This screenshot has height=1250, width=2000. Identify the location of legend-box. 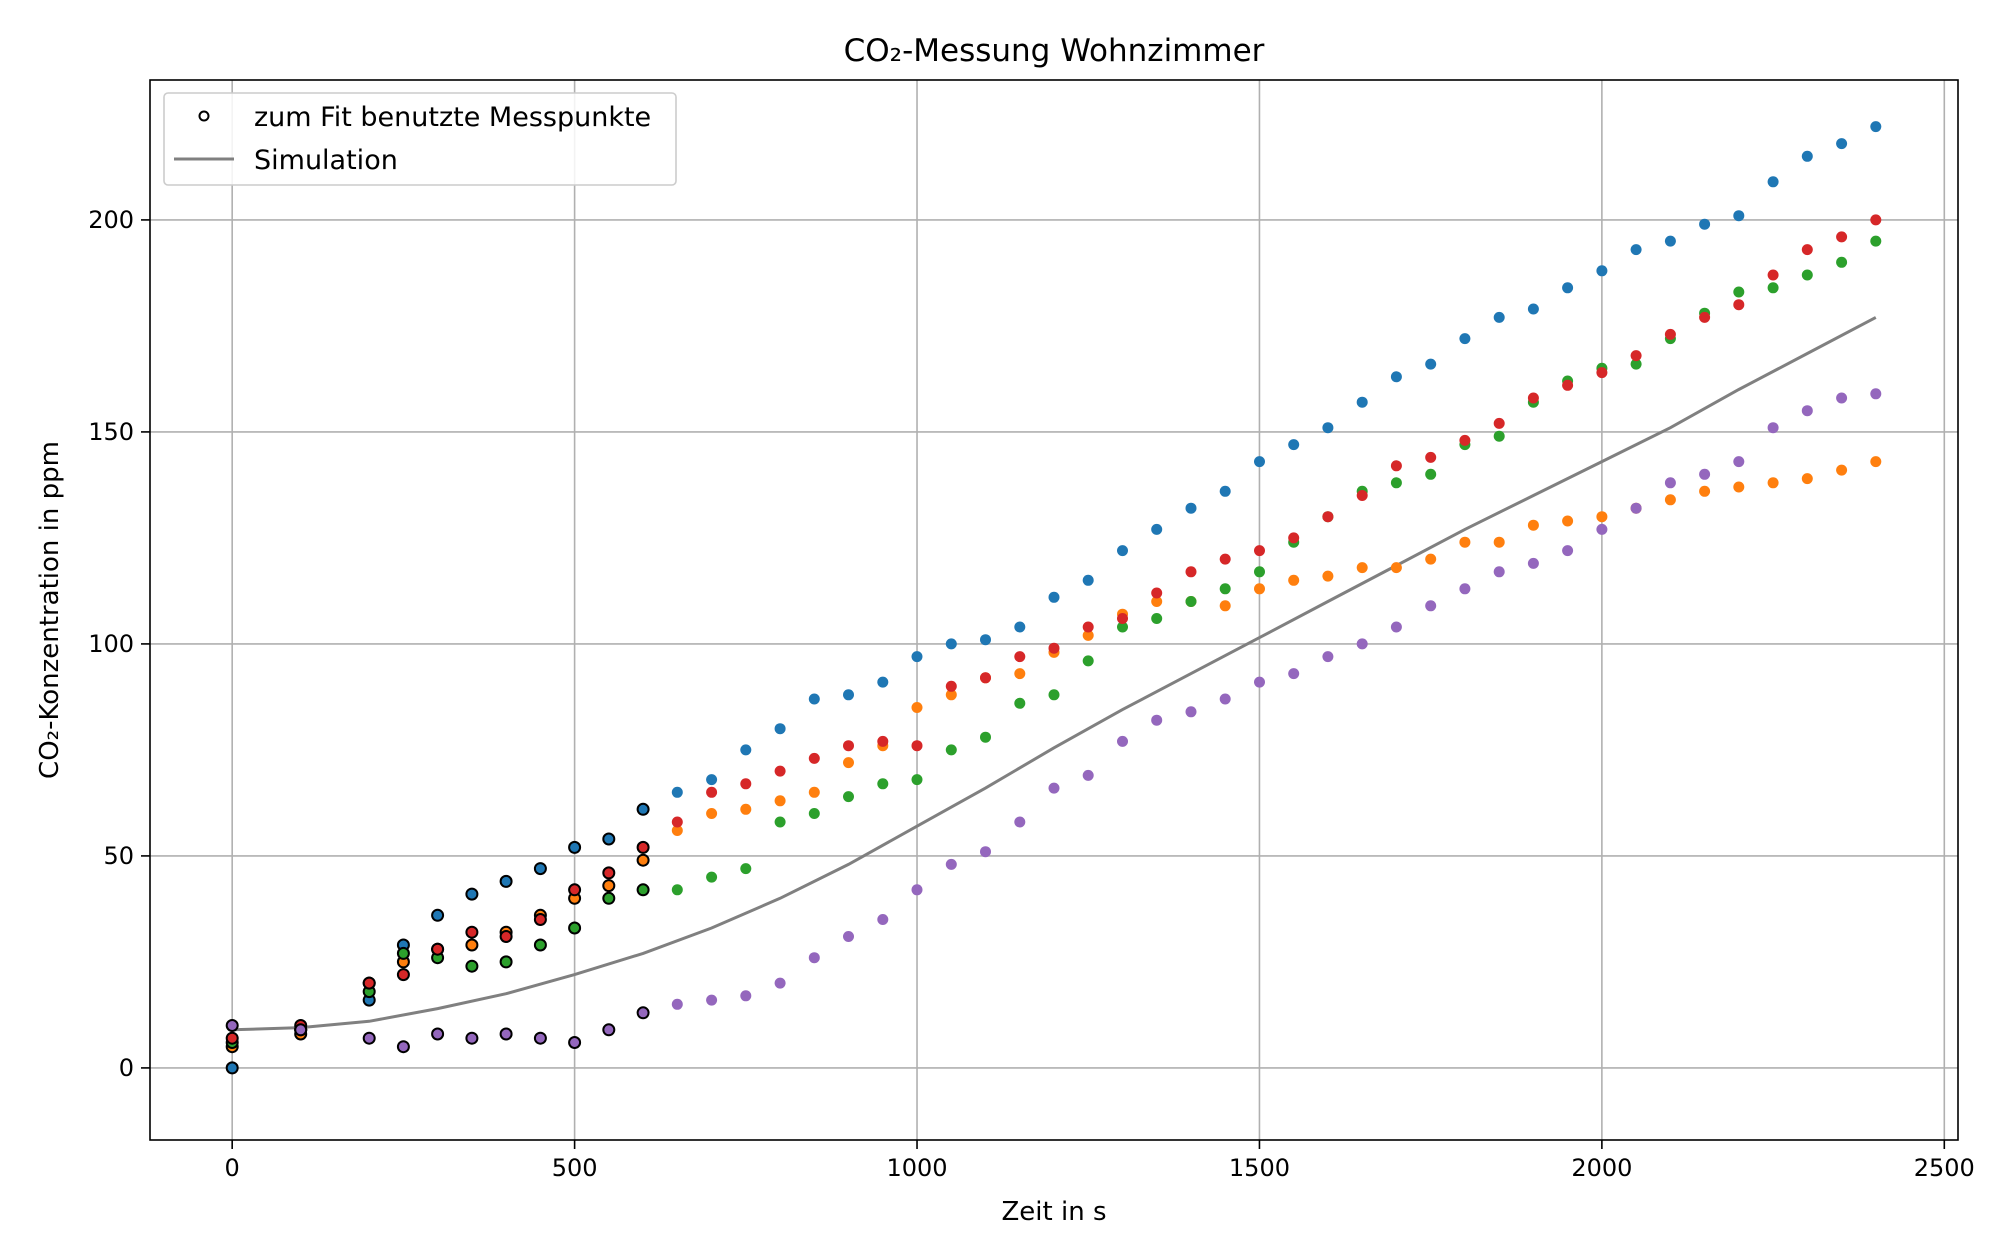
(420, 139).